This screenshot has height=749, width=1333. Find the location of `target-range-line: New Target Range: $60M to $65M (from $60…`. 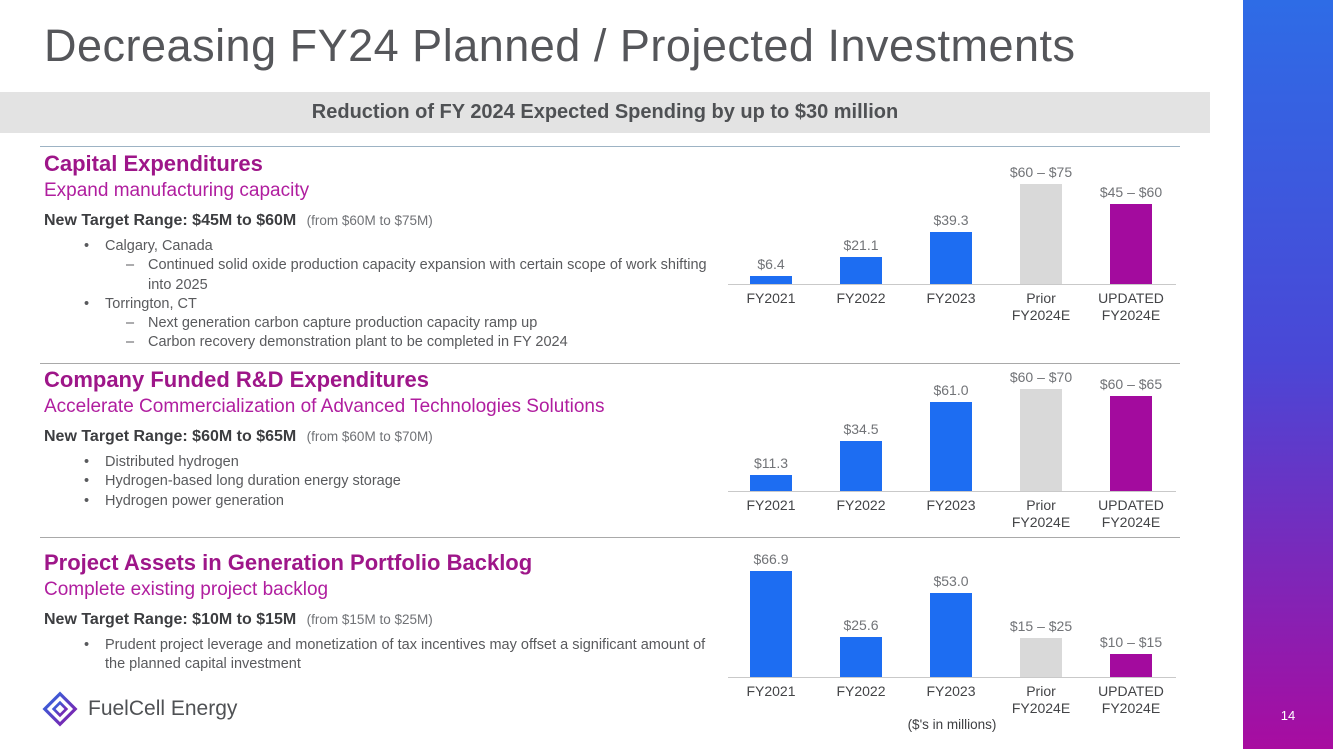

target-range-line: New Target Range: $60M to $65M (from $60… is located at coordinates (384, 437).